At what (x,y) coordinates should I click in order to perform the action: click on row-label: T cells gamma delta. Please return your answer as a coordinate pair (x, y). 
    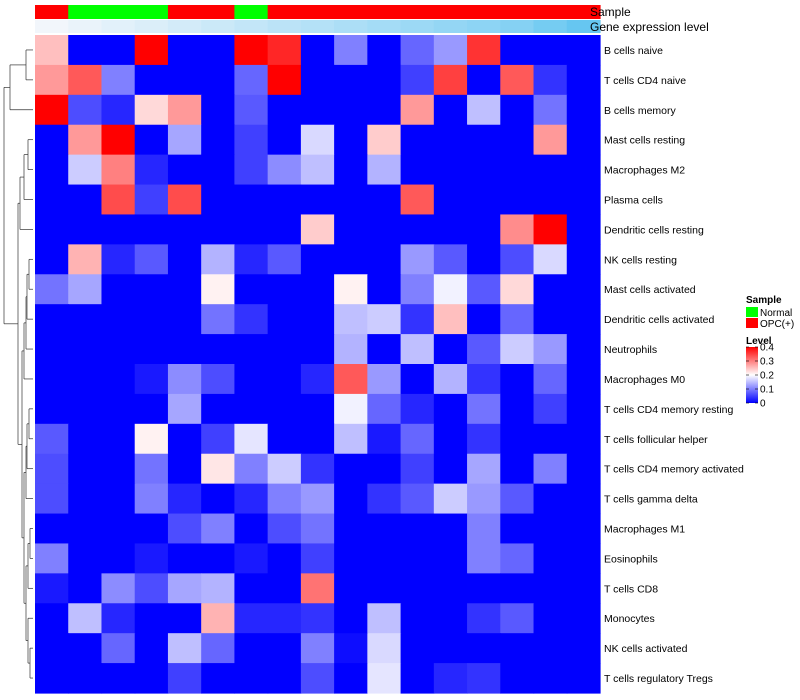
    Looking at the image, I should click on (651, 500).